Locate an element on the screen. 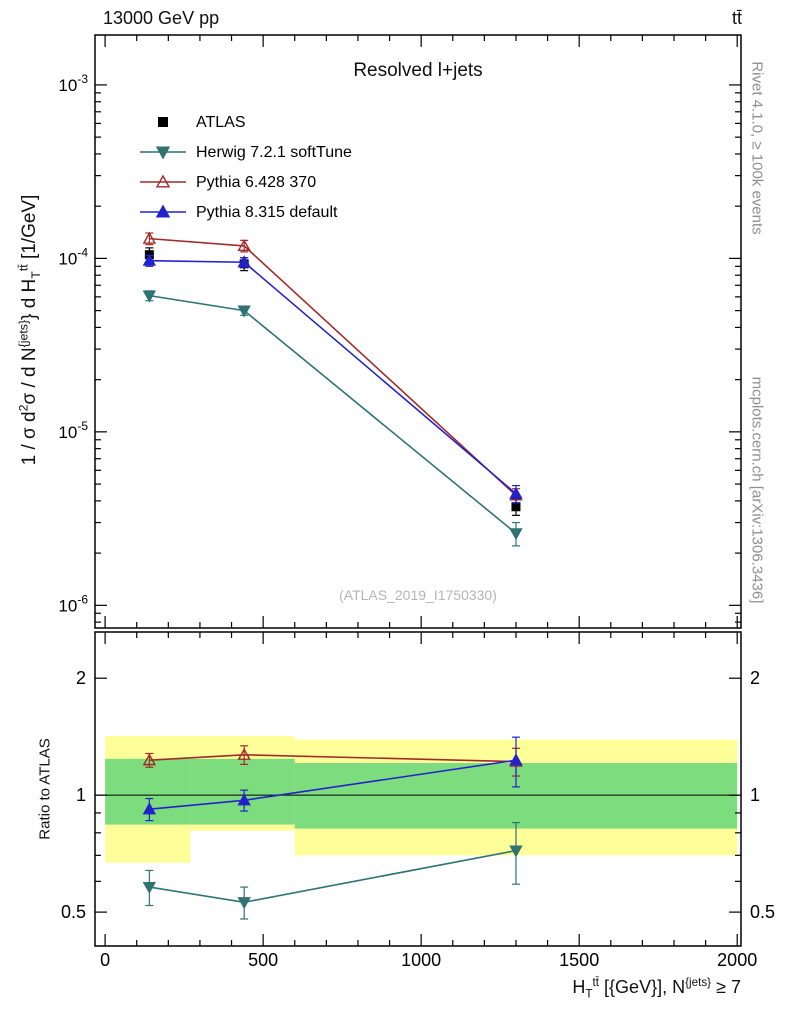  ratio-series-pythia8 is located at coordinates (332, 779).